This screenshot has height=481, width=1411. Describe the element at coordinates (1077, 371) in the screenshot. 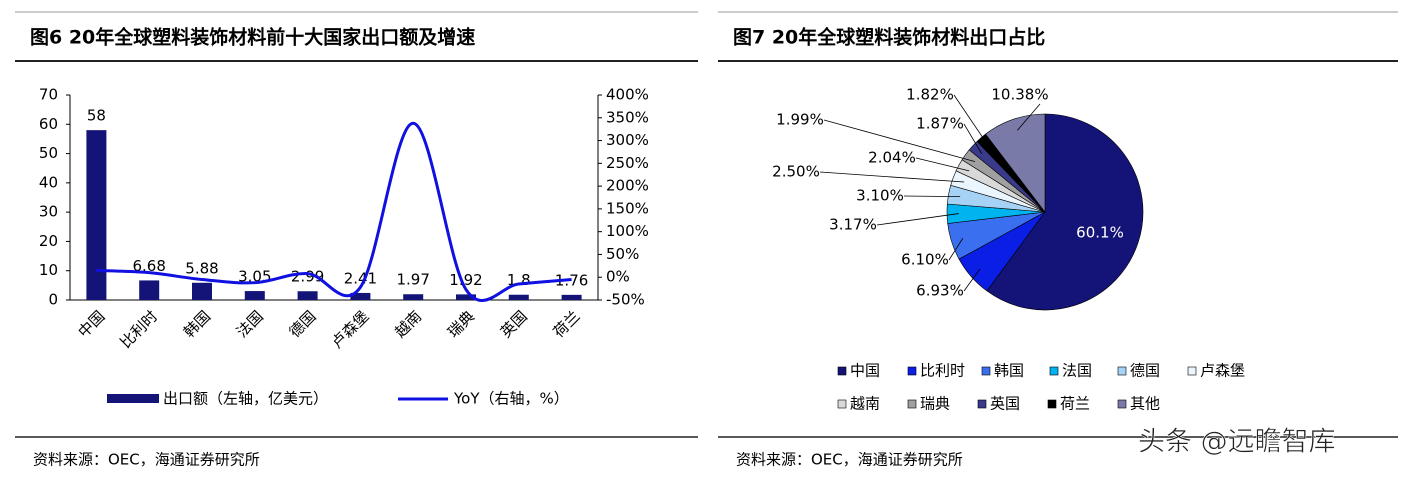

I see `legend-label: 法国` at that location.